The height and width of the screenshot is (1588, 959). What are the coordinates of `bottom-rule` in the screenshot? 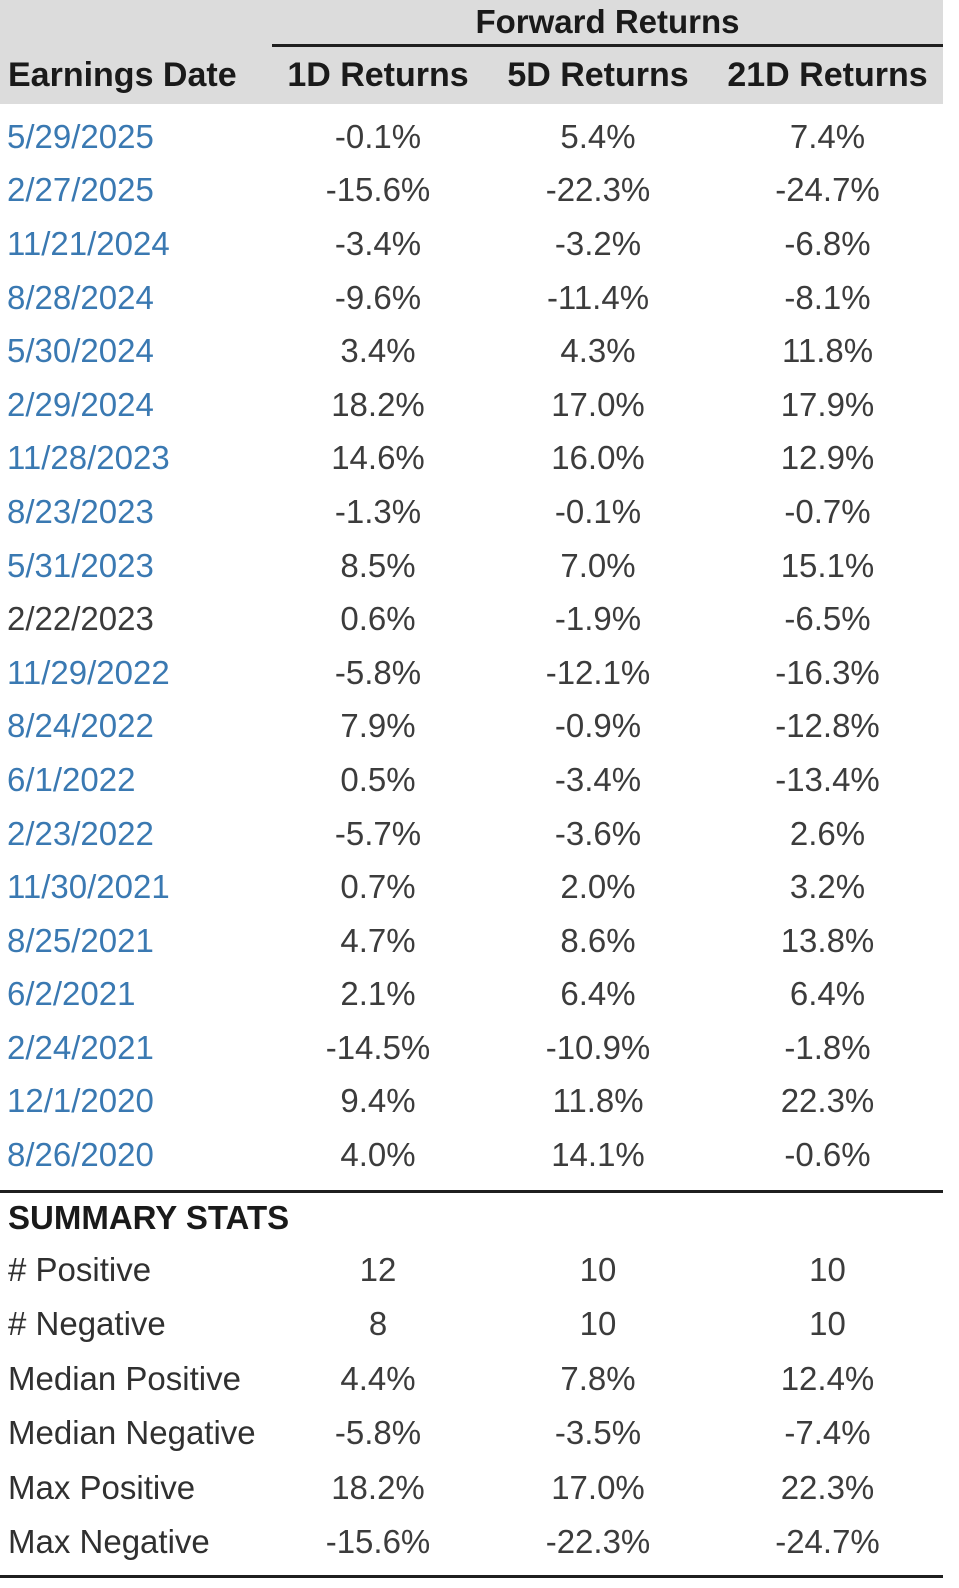 It's located at (471, 1577).